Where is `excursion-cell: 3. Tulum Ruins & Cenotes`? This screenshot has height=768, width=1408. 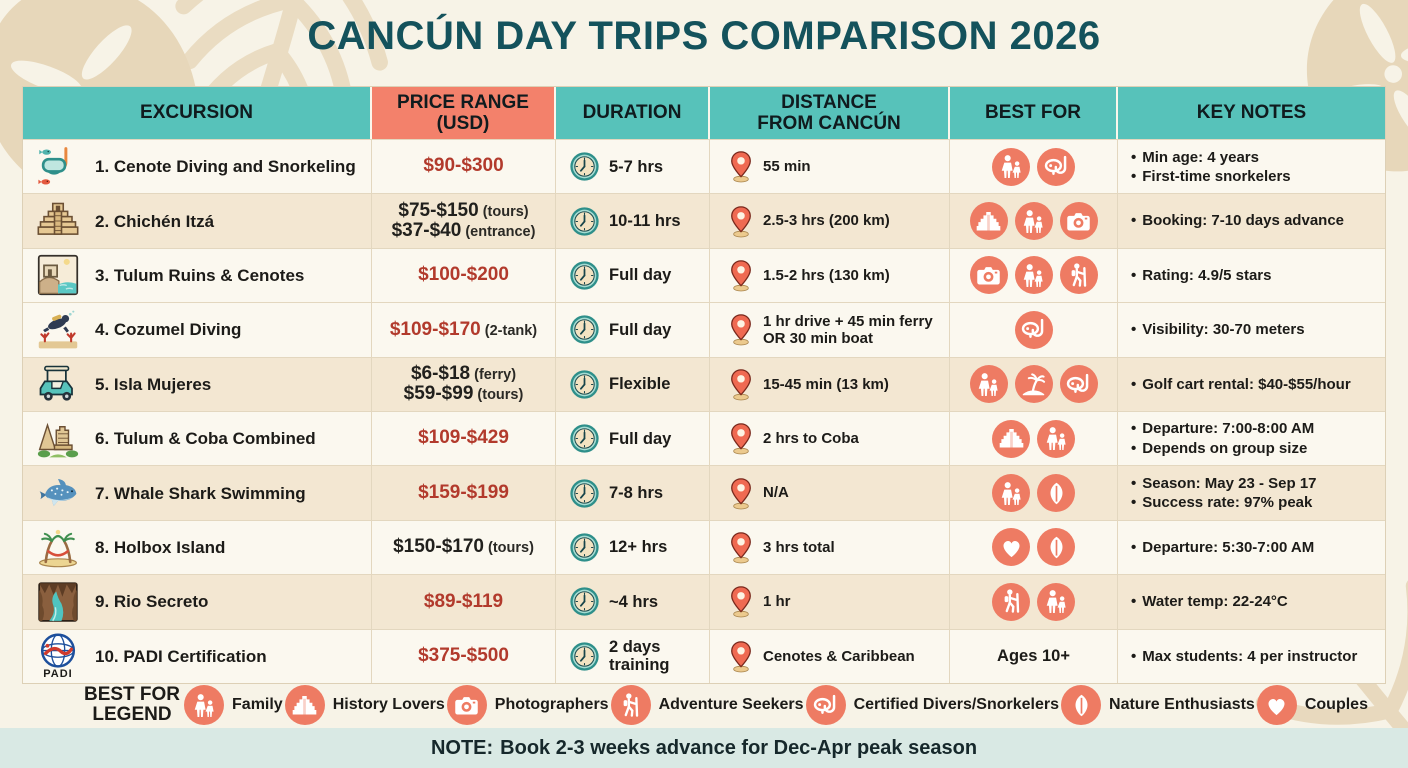
excursion-cell: 3. Tulum Ruins & Cenotes is located at coordinates (197, 275).